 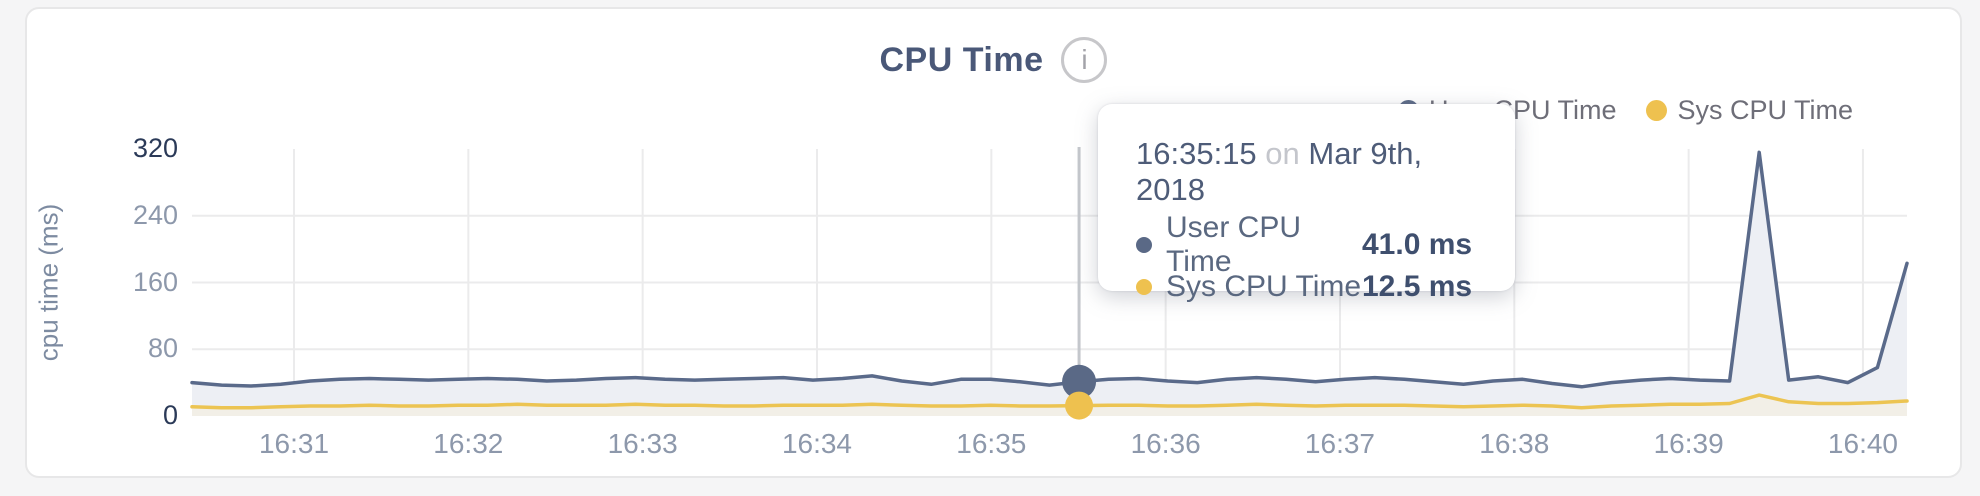 What do you see at coordinates (1417, 286) in the screenshot?
I see `tooltip-series-value: 12.5 ms` at bounding box center [1417, 286].